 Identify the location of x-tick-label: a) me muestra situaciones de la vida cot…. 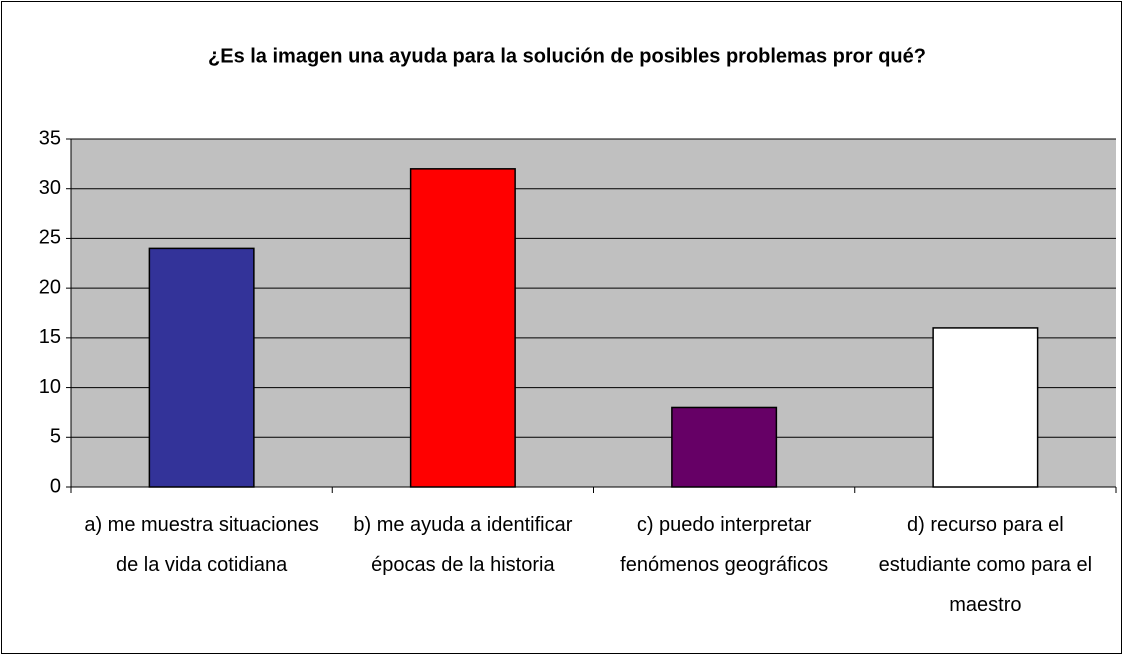
(201, 545).